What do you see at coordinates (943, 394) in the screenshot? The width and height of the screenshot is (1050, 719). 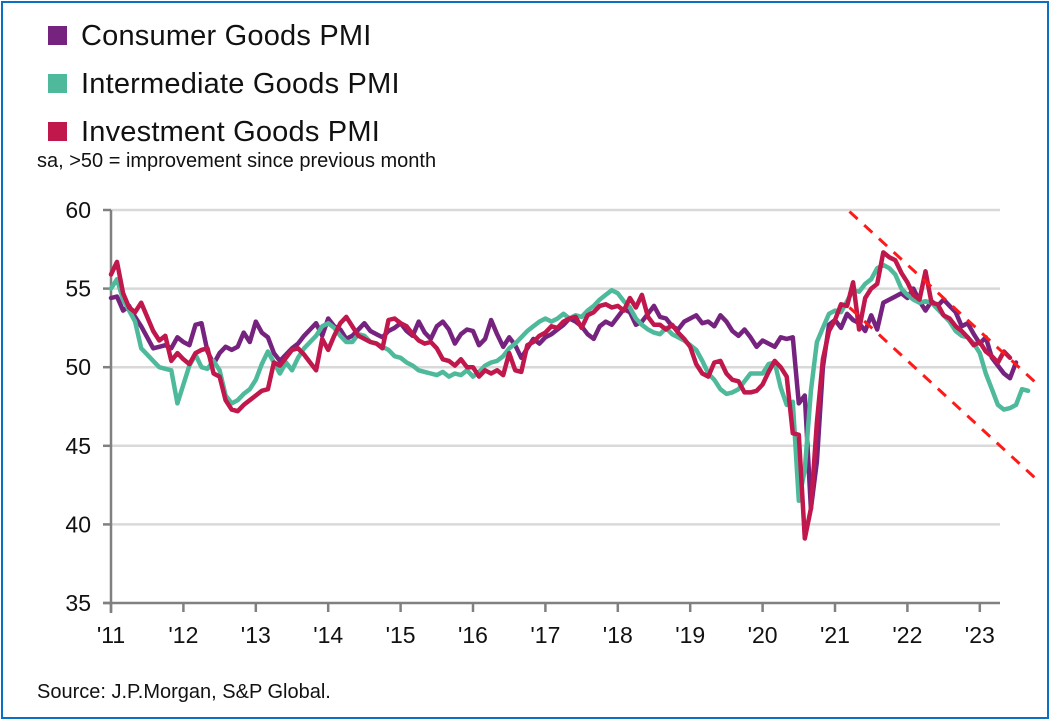 I see `trend-channel-lower-line` at bounding box center [943, 394].